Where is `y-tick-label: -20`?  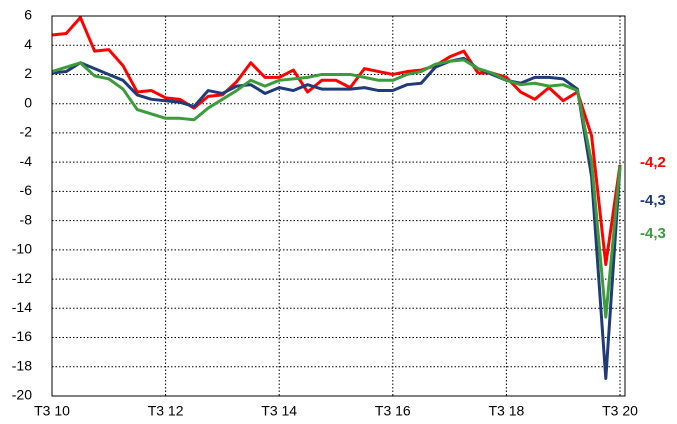 y-tick-label: -20 is located at coordinates (22, 395).